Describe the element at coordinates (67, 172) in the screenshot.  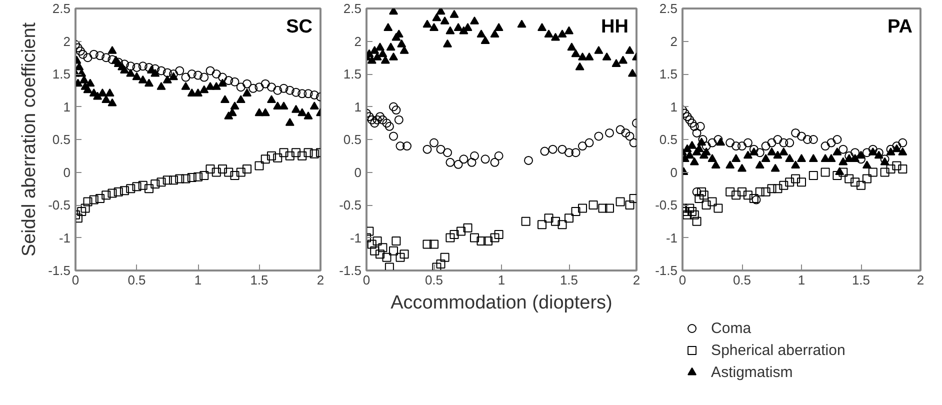
I see `y-tick-label: 0` at that location.